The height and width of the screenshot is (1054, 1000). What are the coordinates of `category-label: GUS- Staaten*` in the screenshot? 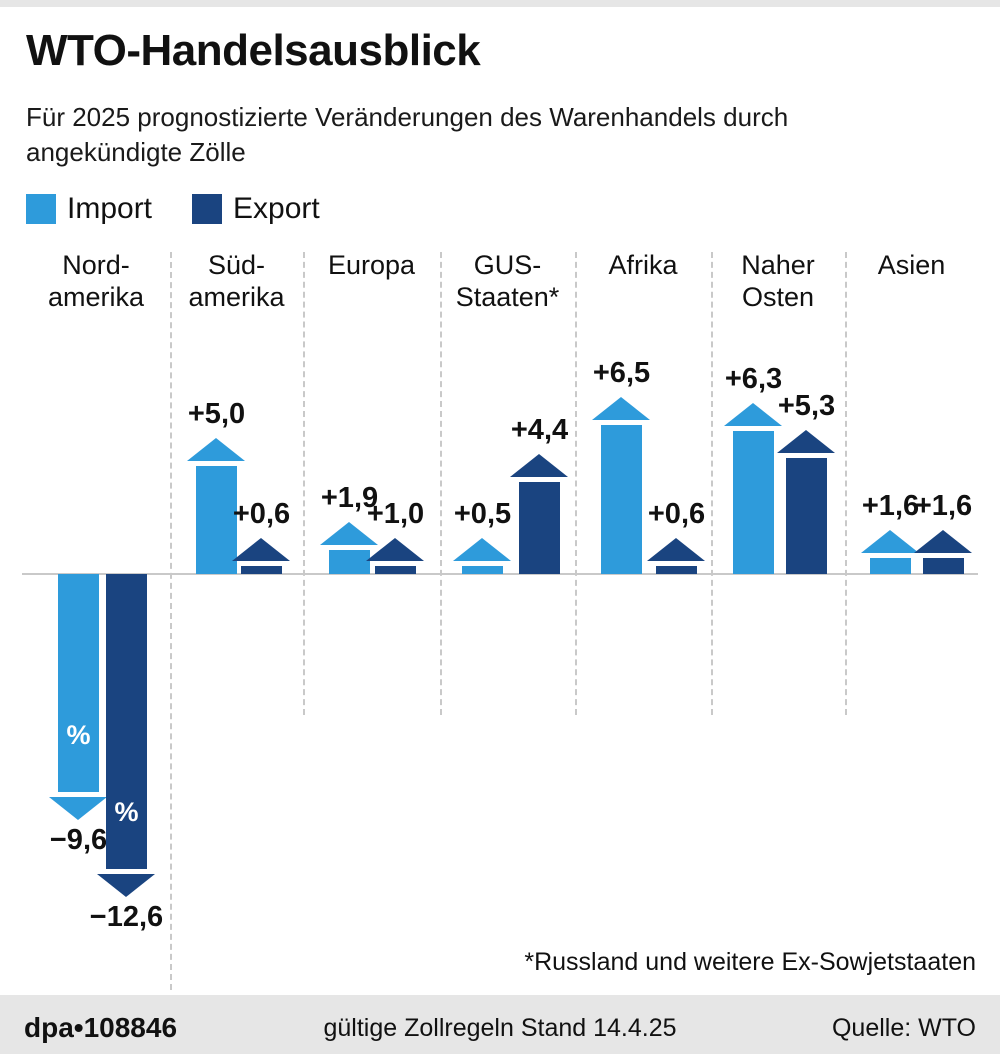 It's located at (507, 281).